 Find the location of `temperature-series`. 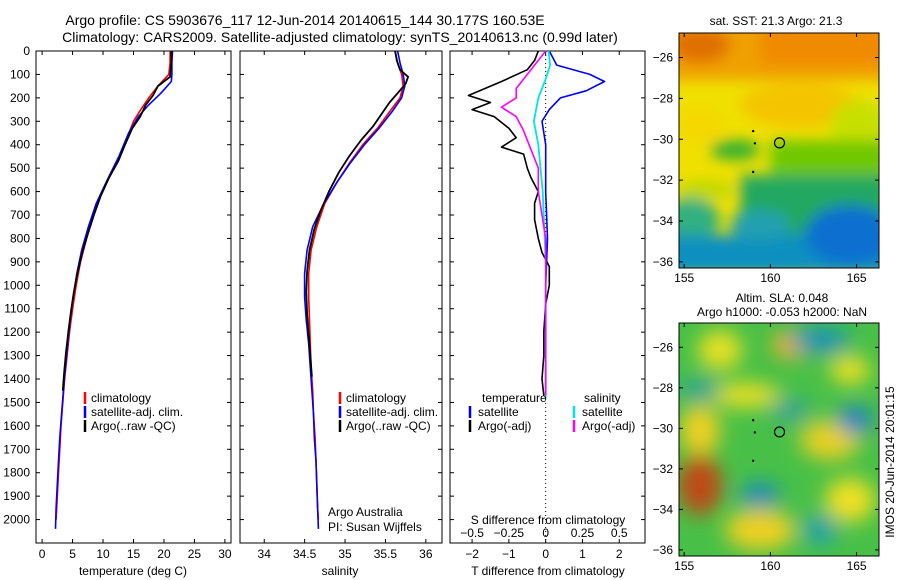

temperature-series is located at coordinates (114, 289).